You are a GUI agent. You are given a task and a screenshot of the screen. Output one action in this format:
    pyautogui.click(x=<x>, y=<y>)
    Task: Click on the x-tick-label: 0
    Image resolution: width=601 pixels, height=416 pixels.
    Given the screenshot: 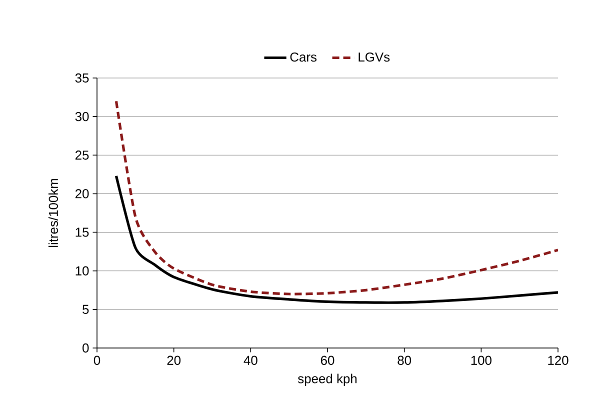 What is the action you would take?
    pyautogui.click(x=97, y=360)
    